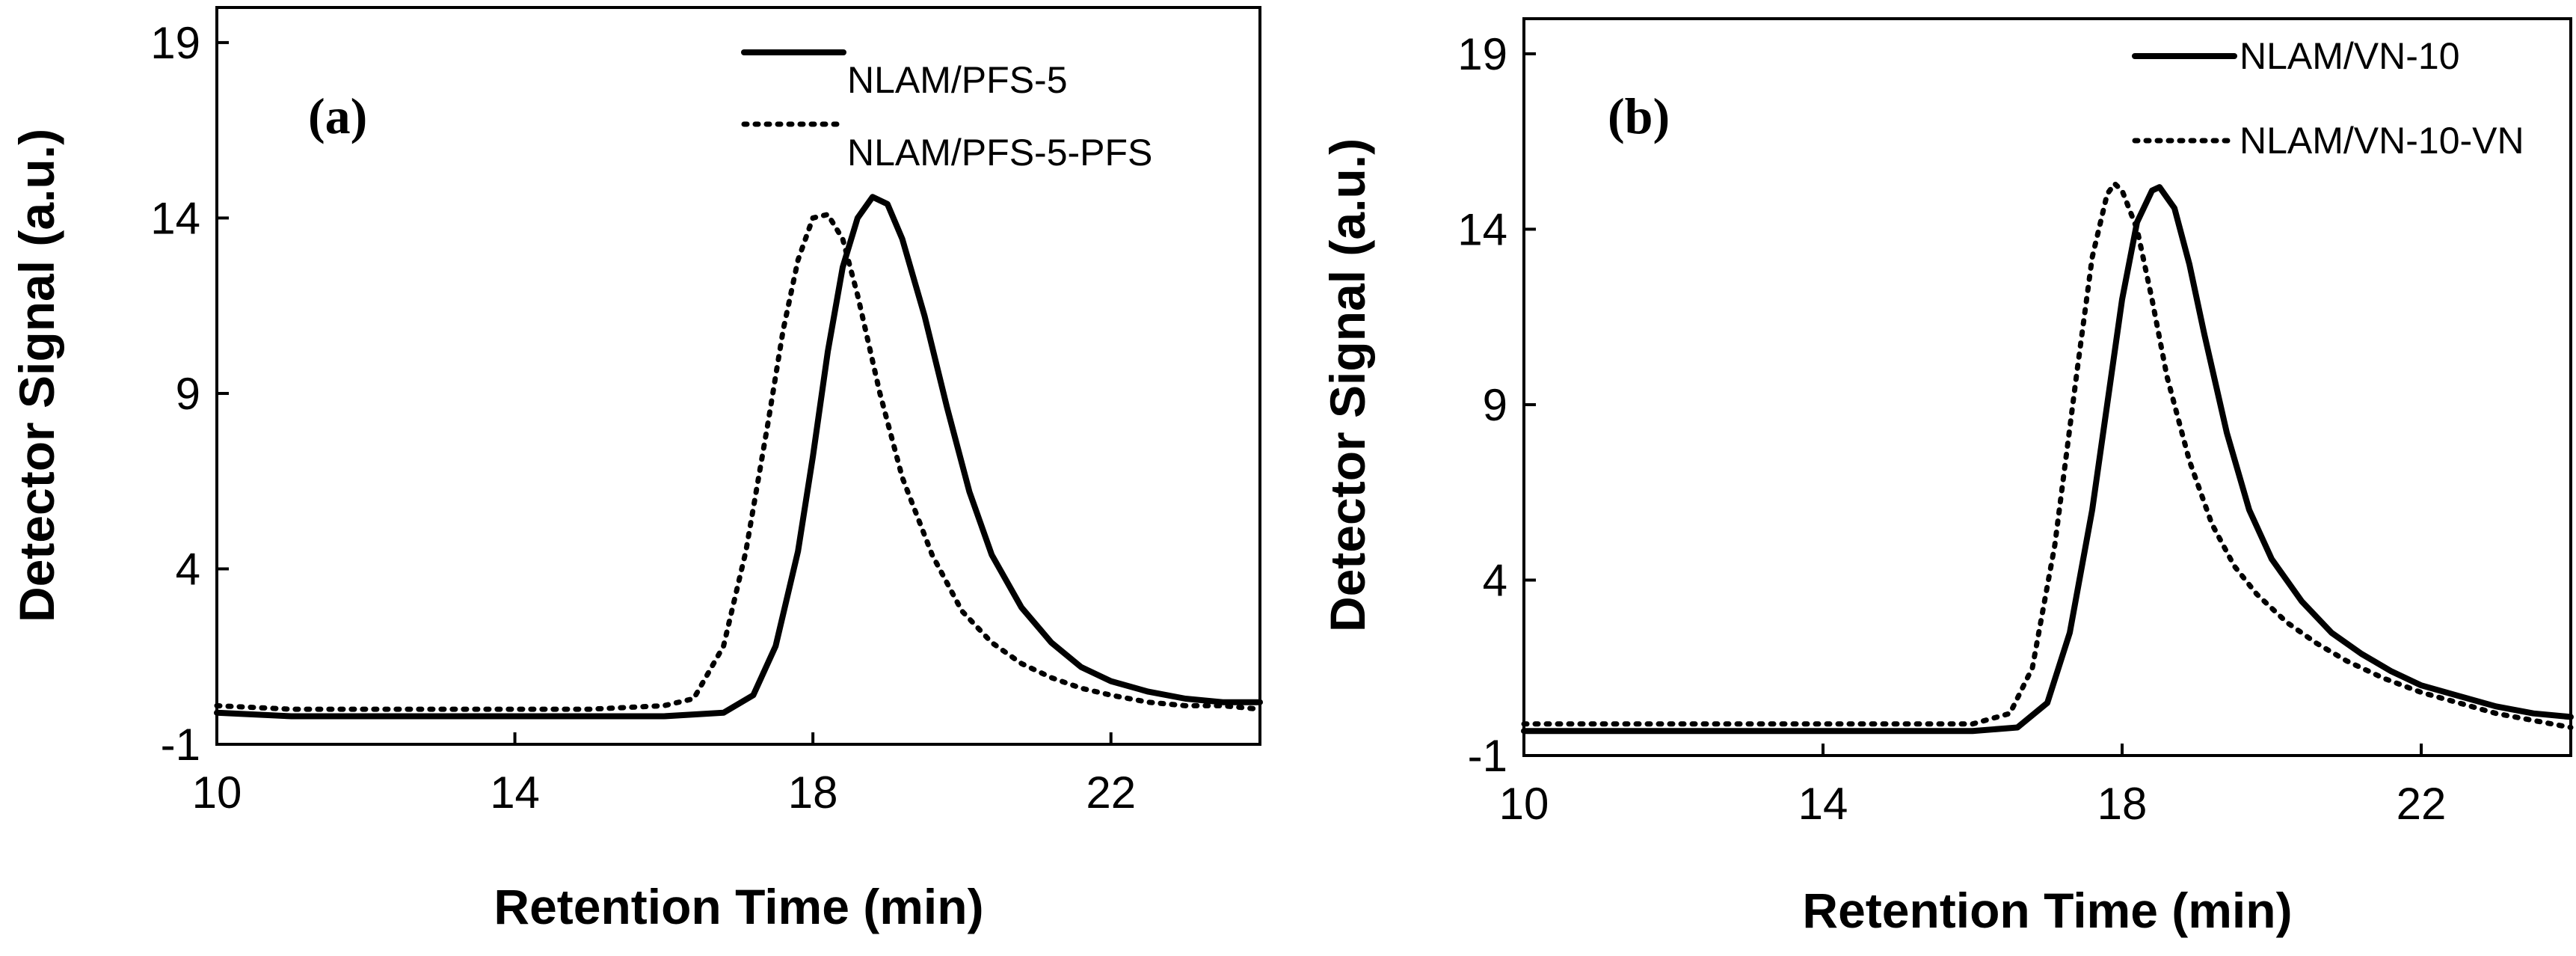 This screenshot has width=2576, height=956. I want to click on x-axis-title-b: Retention Time (min), so click(2047, 911).